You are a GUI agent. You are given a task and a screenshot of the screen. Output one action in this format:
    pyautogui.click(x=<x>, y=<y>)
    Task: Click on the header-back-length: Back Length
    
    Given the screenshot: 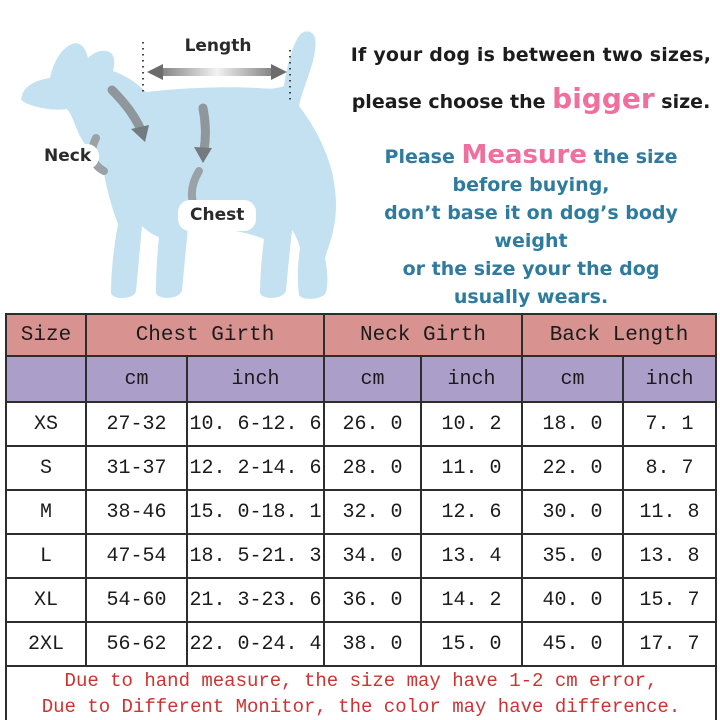 What is the action you would take?
    pyautogui.click(x=619, y=335)
    